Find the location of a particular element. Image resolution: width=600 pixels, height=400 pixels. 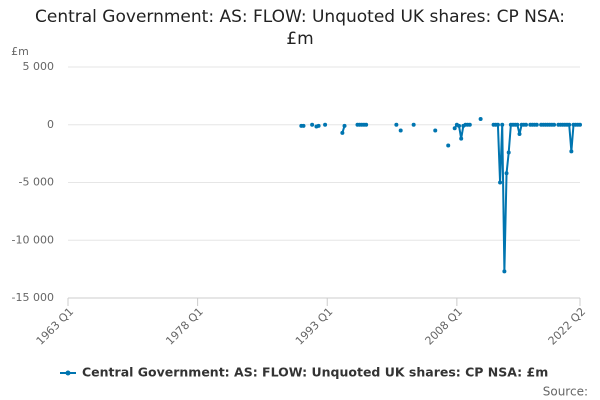

y-tick-label: -5 000 is located at coordinates (36, 182).